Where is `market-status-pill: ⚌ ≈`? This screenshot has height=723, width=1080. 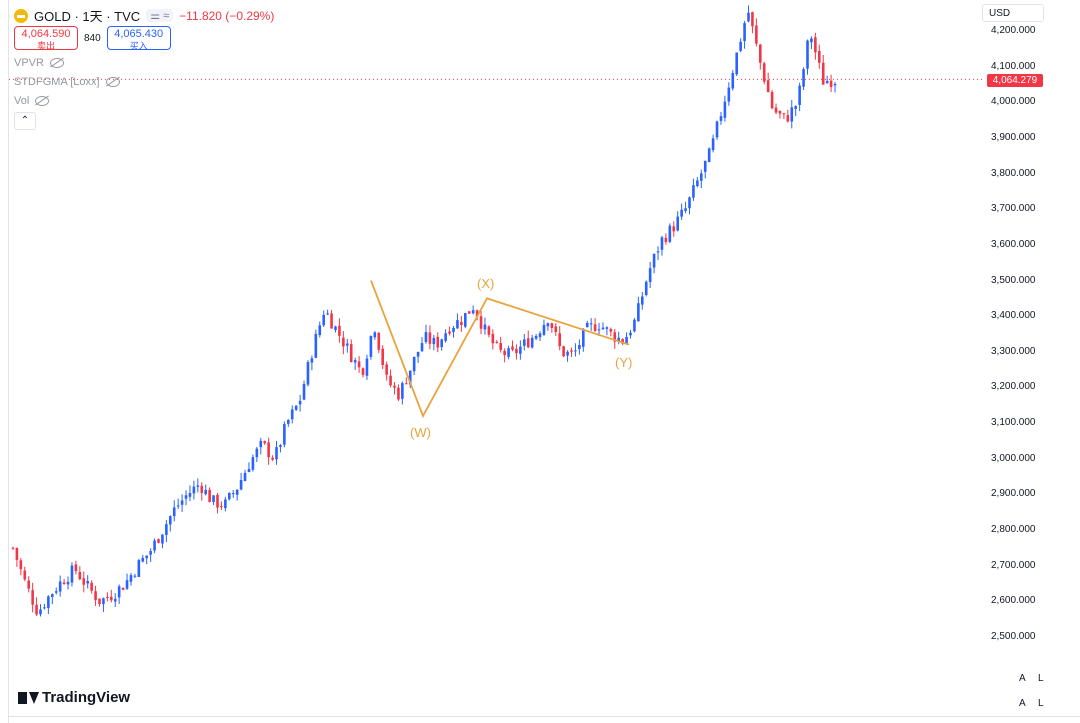
market-status-pill: ⚌ ≈ is located at coordinates (160, 15).